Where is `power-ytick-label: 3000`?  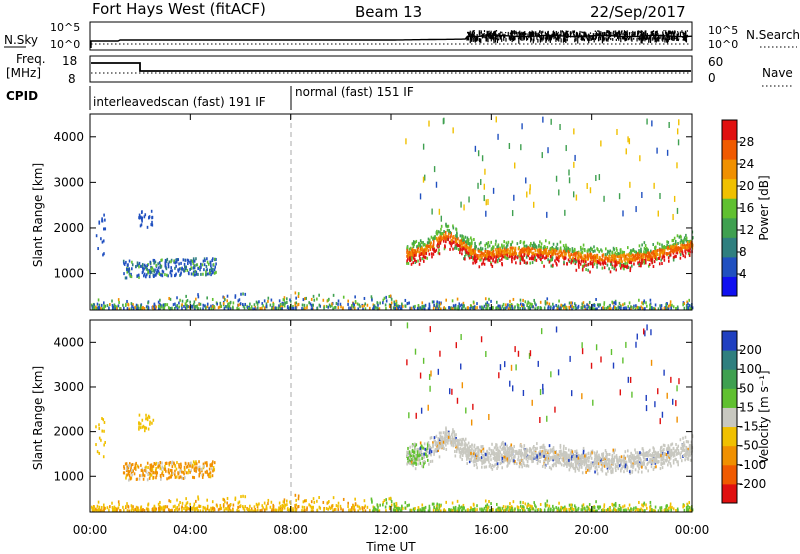
power-ytick-label: 3000 is located at coordinates (68, 182).